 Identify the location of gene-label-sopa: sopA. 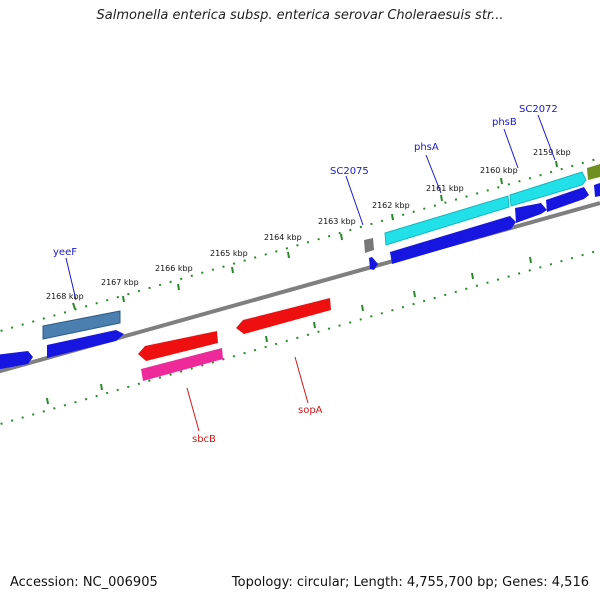
(310, 410).